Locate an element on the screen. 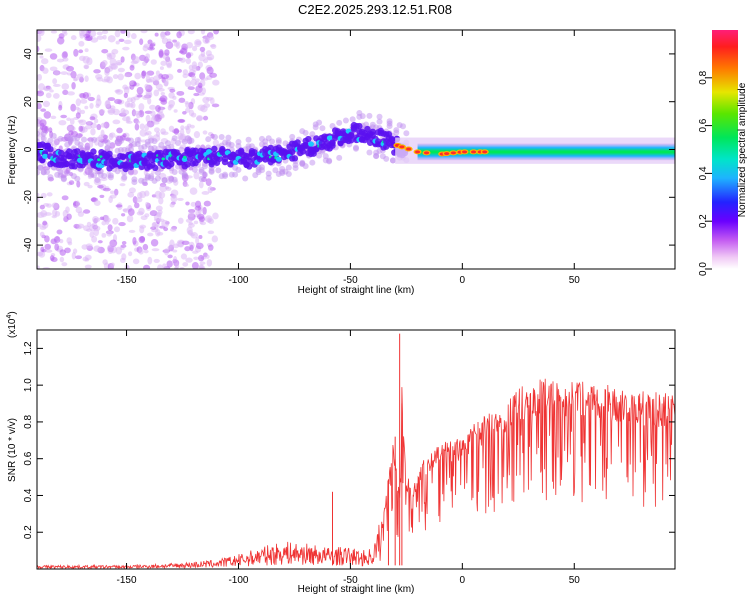 Image resolution: width=750 pixels, height=600 pixels. y-tick-label: 0.8 is located at coordinates (28, 422).